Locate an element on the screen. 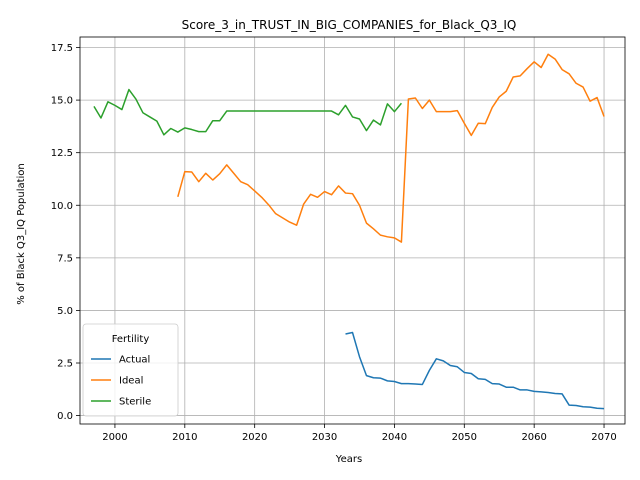  y-tick-label: 17.5 is located at coordinates (62, 48).